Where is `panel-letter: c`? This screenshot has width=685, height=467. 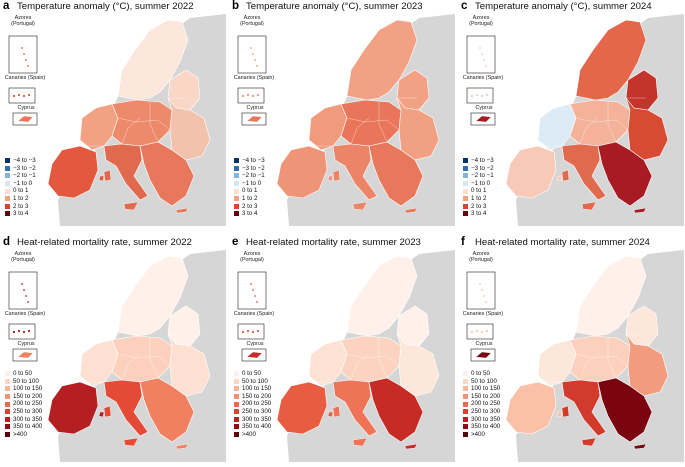
panel-letter: c is located at coordinates (464, 6).